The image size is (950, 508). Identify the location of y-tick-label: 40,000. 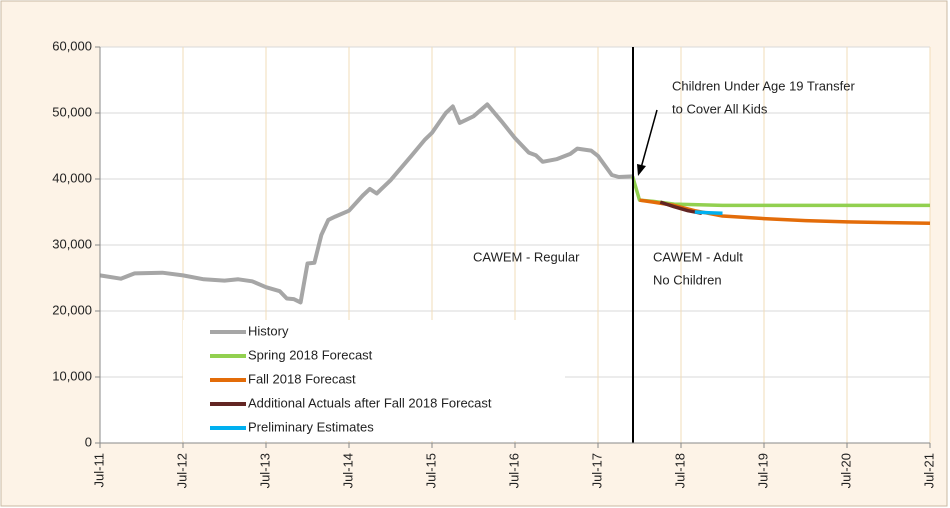
(72, 177).